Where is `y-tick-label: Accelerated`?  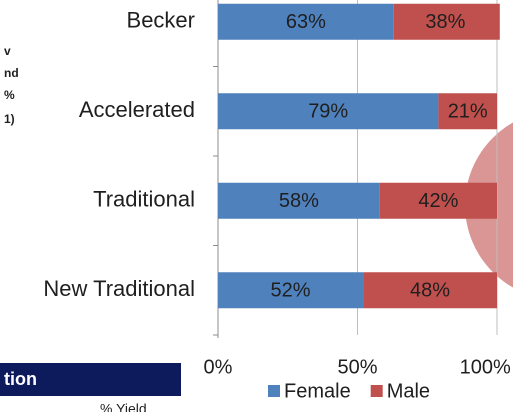 y-tick-label: Accelerated is located at coordinates (137, 109).